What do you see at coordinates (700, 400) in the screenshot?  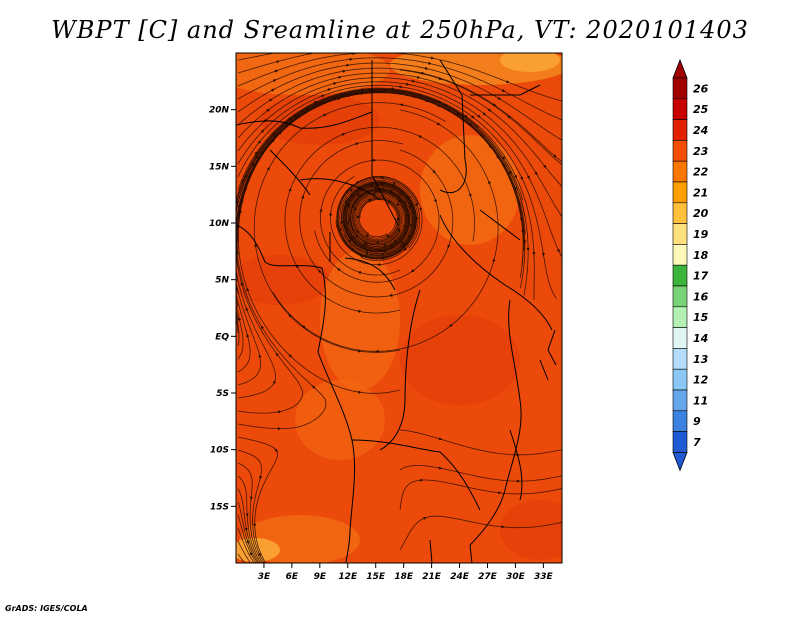 I see `colorbar-label: 11` at bounding box center [700, 400].